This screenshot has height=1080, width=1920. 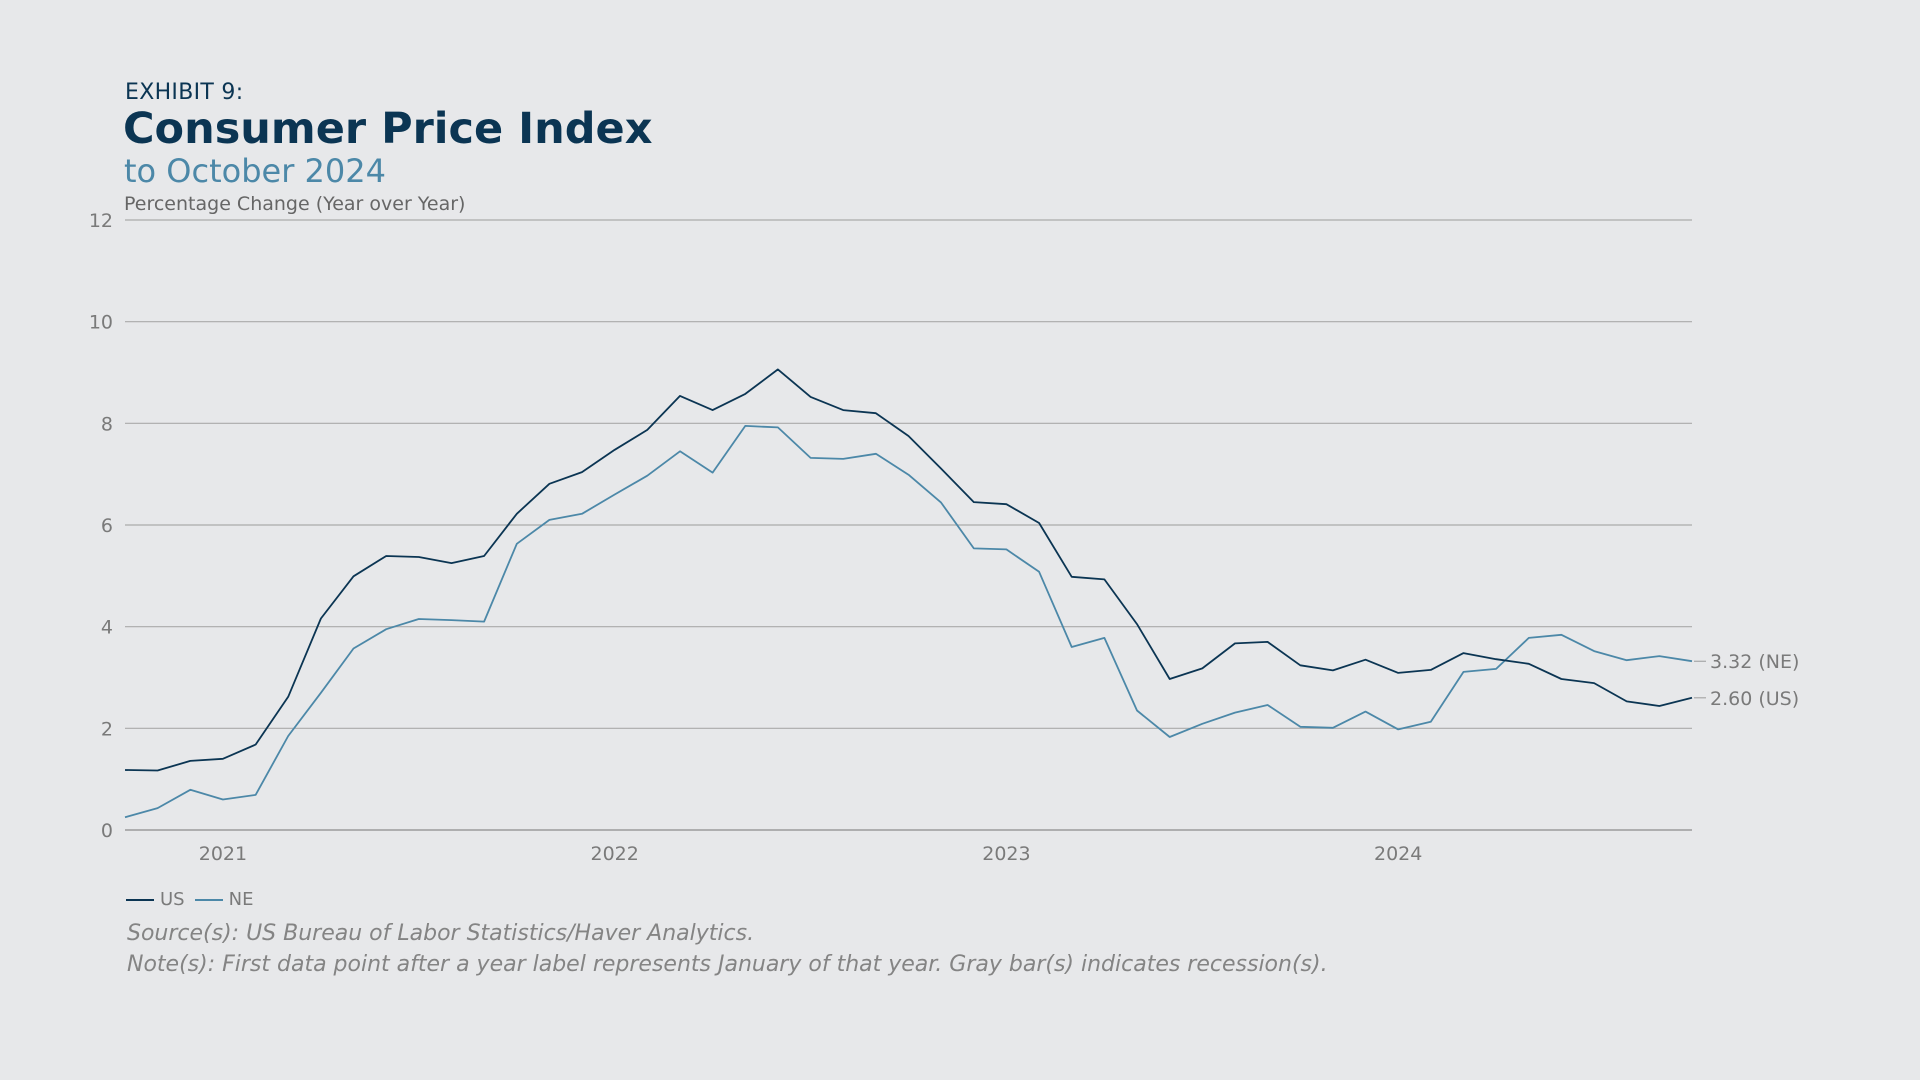 I want to click on x-tick-label: 2021, so click(x=223, y=854).